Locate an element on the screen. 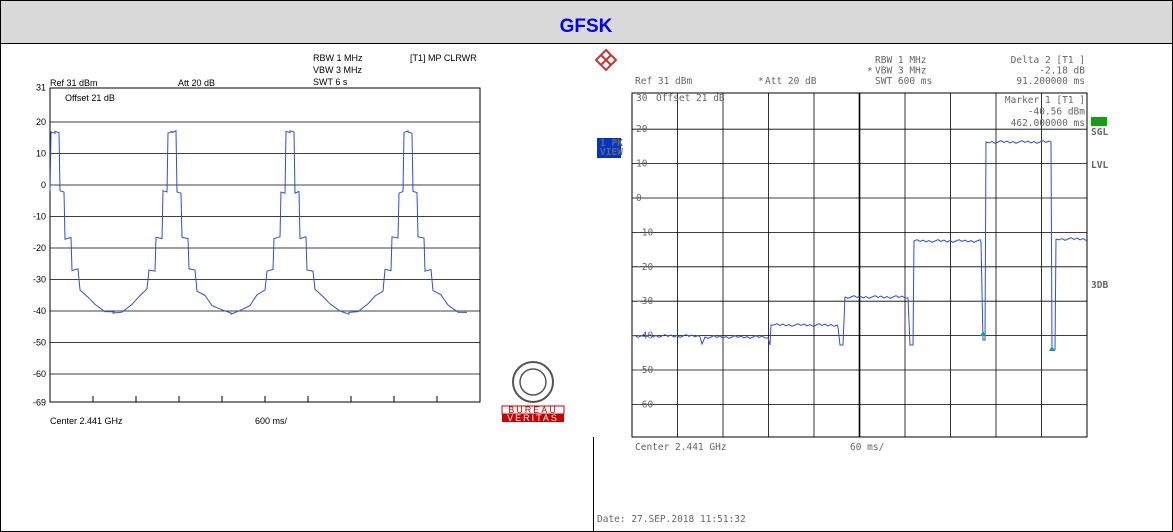  view-box is located at coordinates (609, 148).